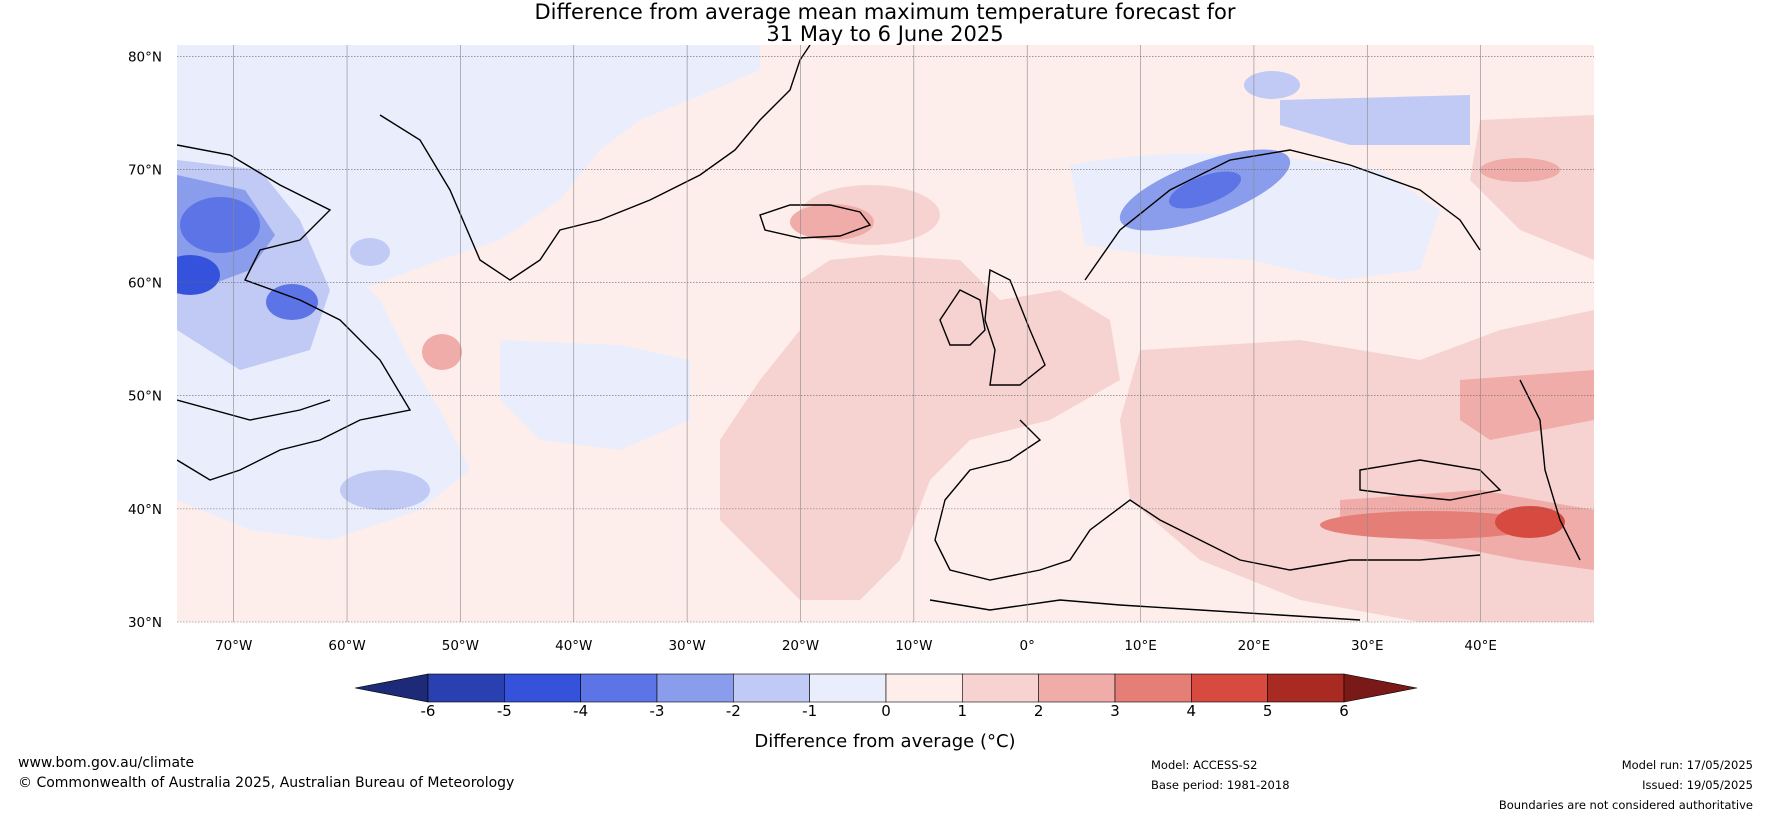 Image resolution: width=1770 pixels, height=816 pixels. What do you see at coordinates (886, 711) in the screenshot?
I see `colorbar-tick-label: 0` at bounding box center [886, 711].